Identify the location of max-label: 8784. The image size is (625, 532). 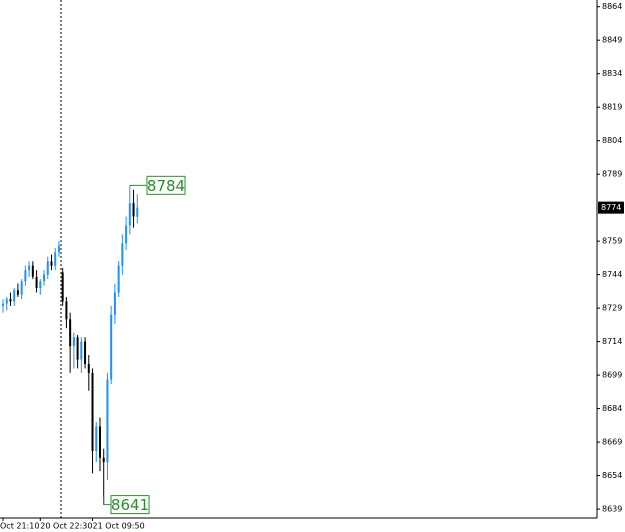
(166, 186).